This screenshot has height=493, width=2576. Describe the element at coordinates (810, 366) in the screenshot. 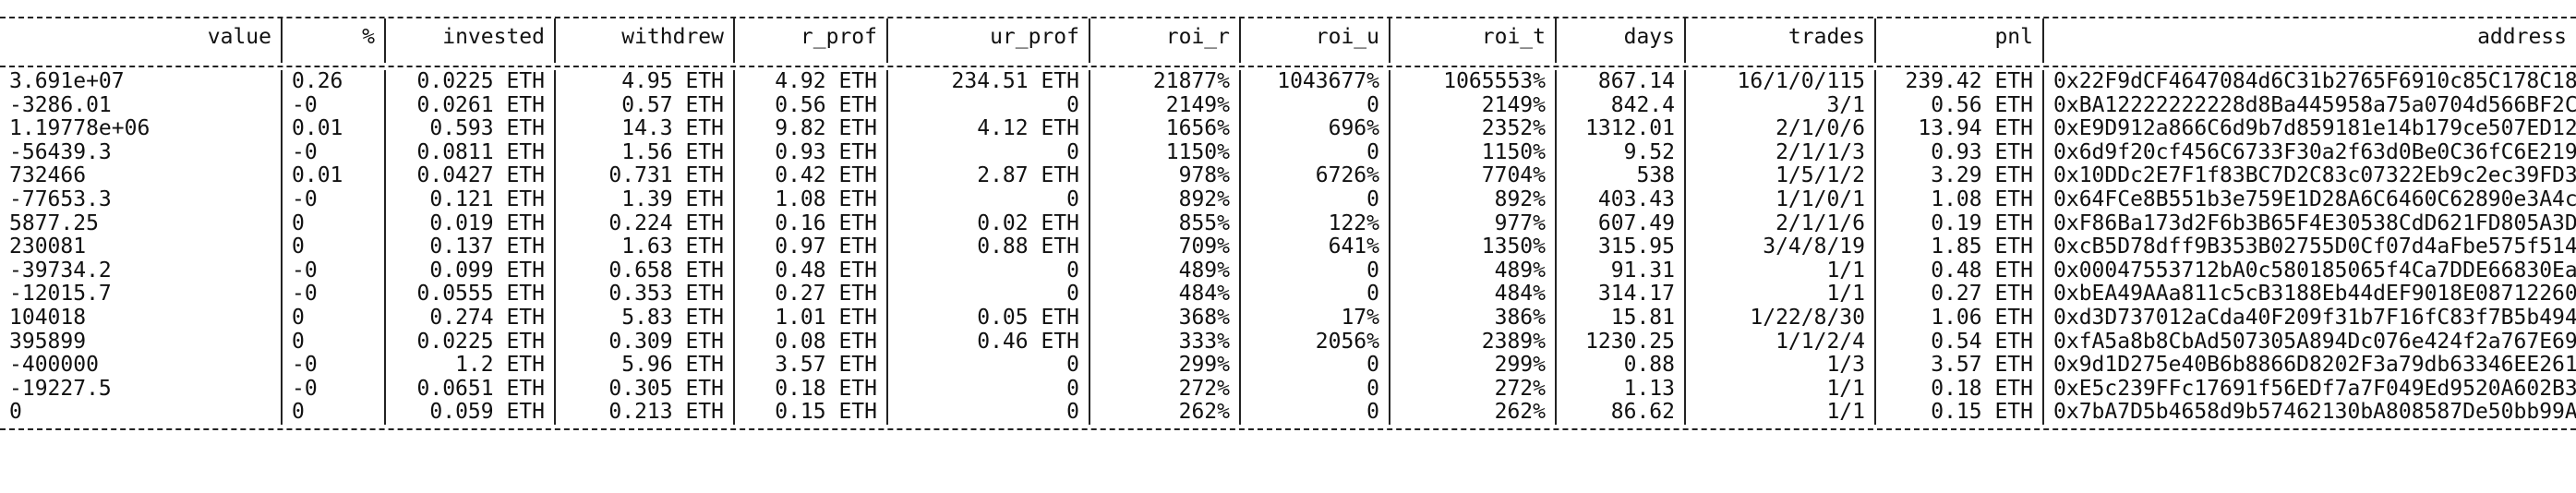

I see `cell-r-prof: 3.57 ETH` at that location.